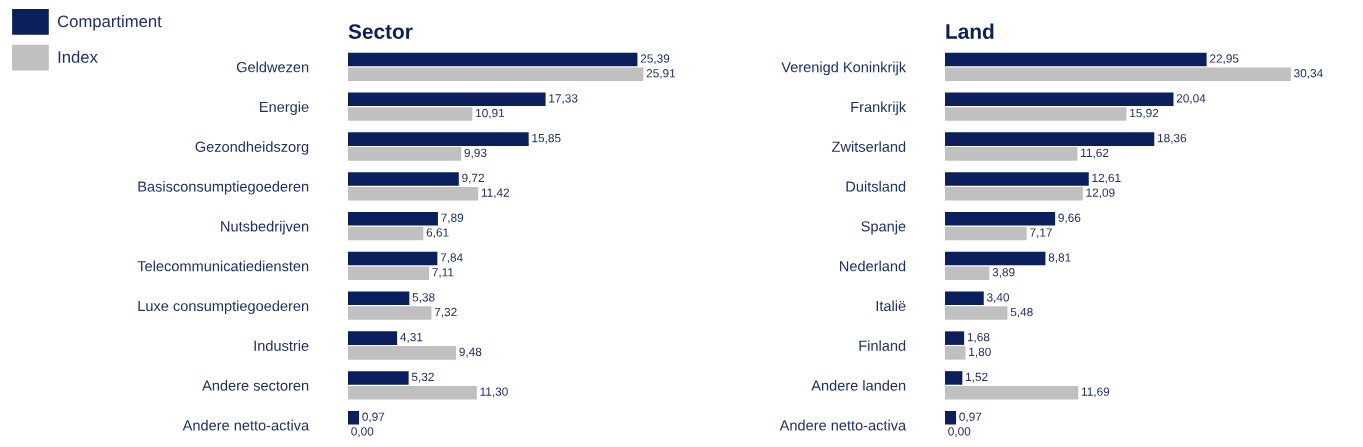  What do you see at coordinates (443, 273) in the screenshot?
I see `data-label: 7,11` at bounding box center [443, 273].